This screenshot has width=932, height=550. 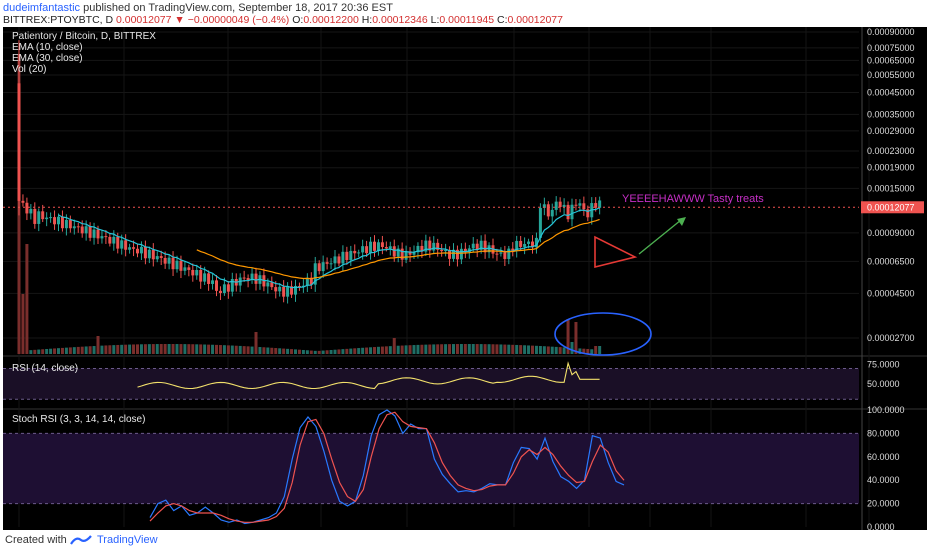 What do you see at coordinates (466, 540) in the screenshot?
I see `footer: Created with TradingView` at bounding box center [466, 540].